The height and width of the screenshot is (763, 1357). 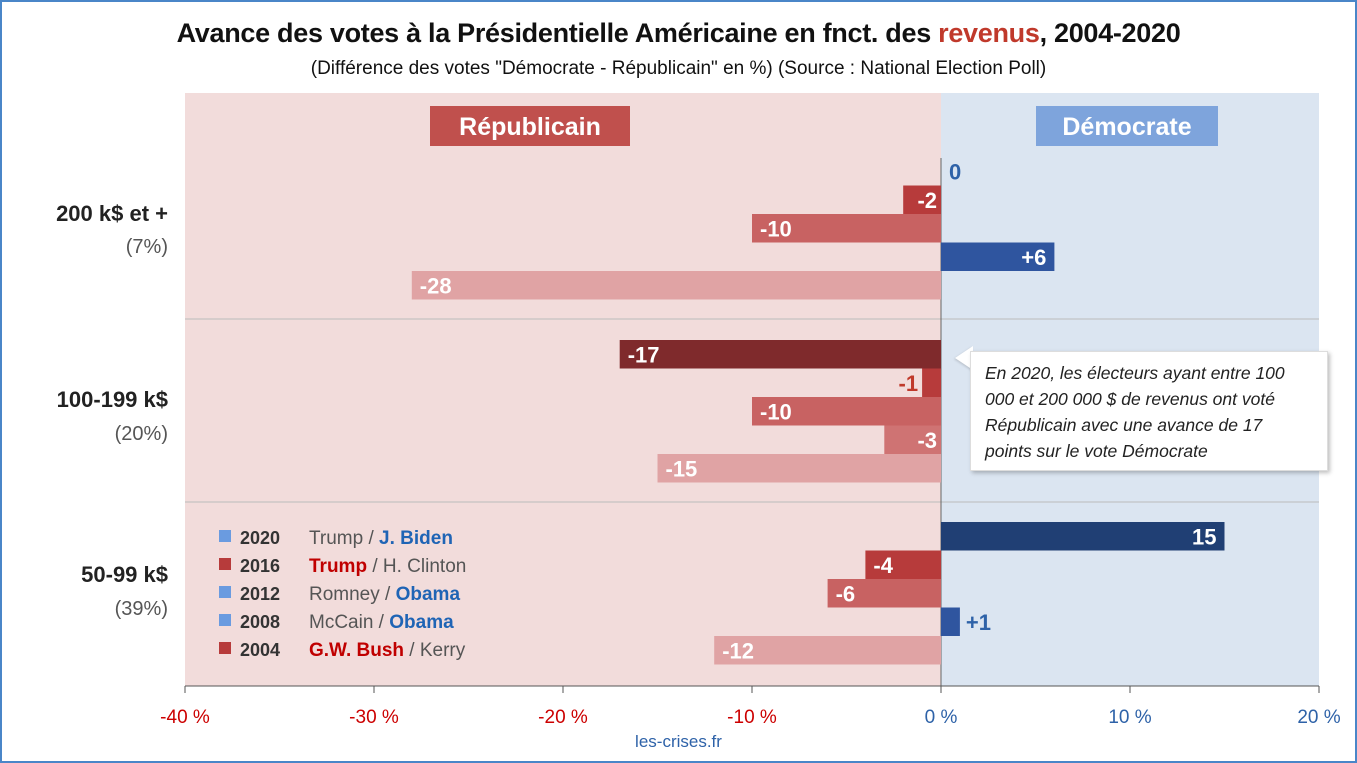 What do you see at coordinates (436, 285) in the screenshot?
I see `bar-value-label: -28` at bounding box center [436, 285].